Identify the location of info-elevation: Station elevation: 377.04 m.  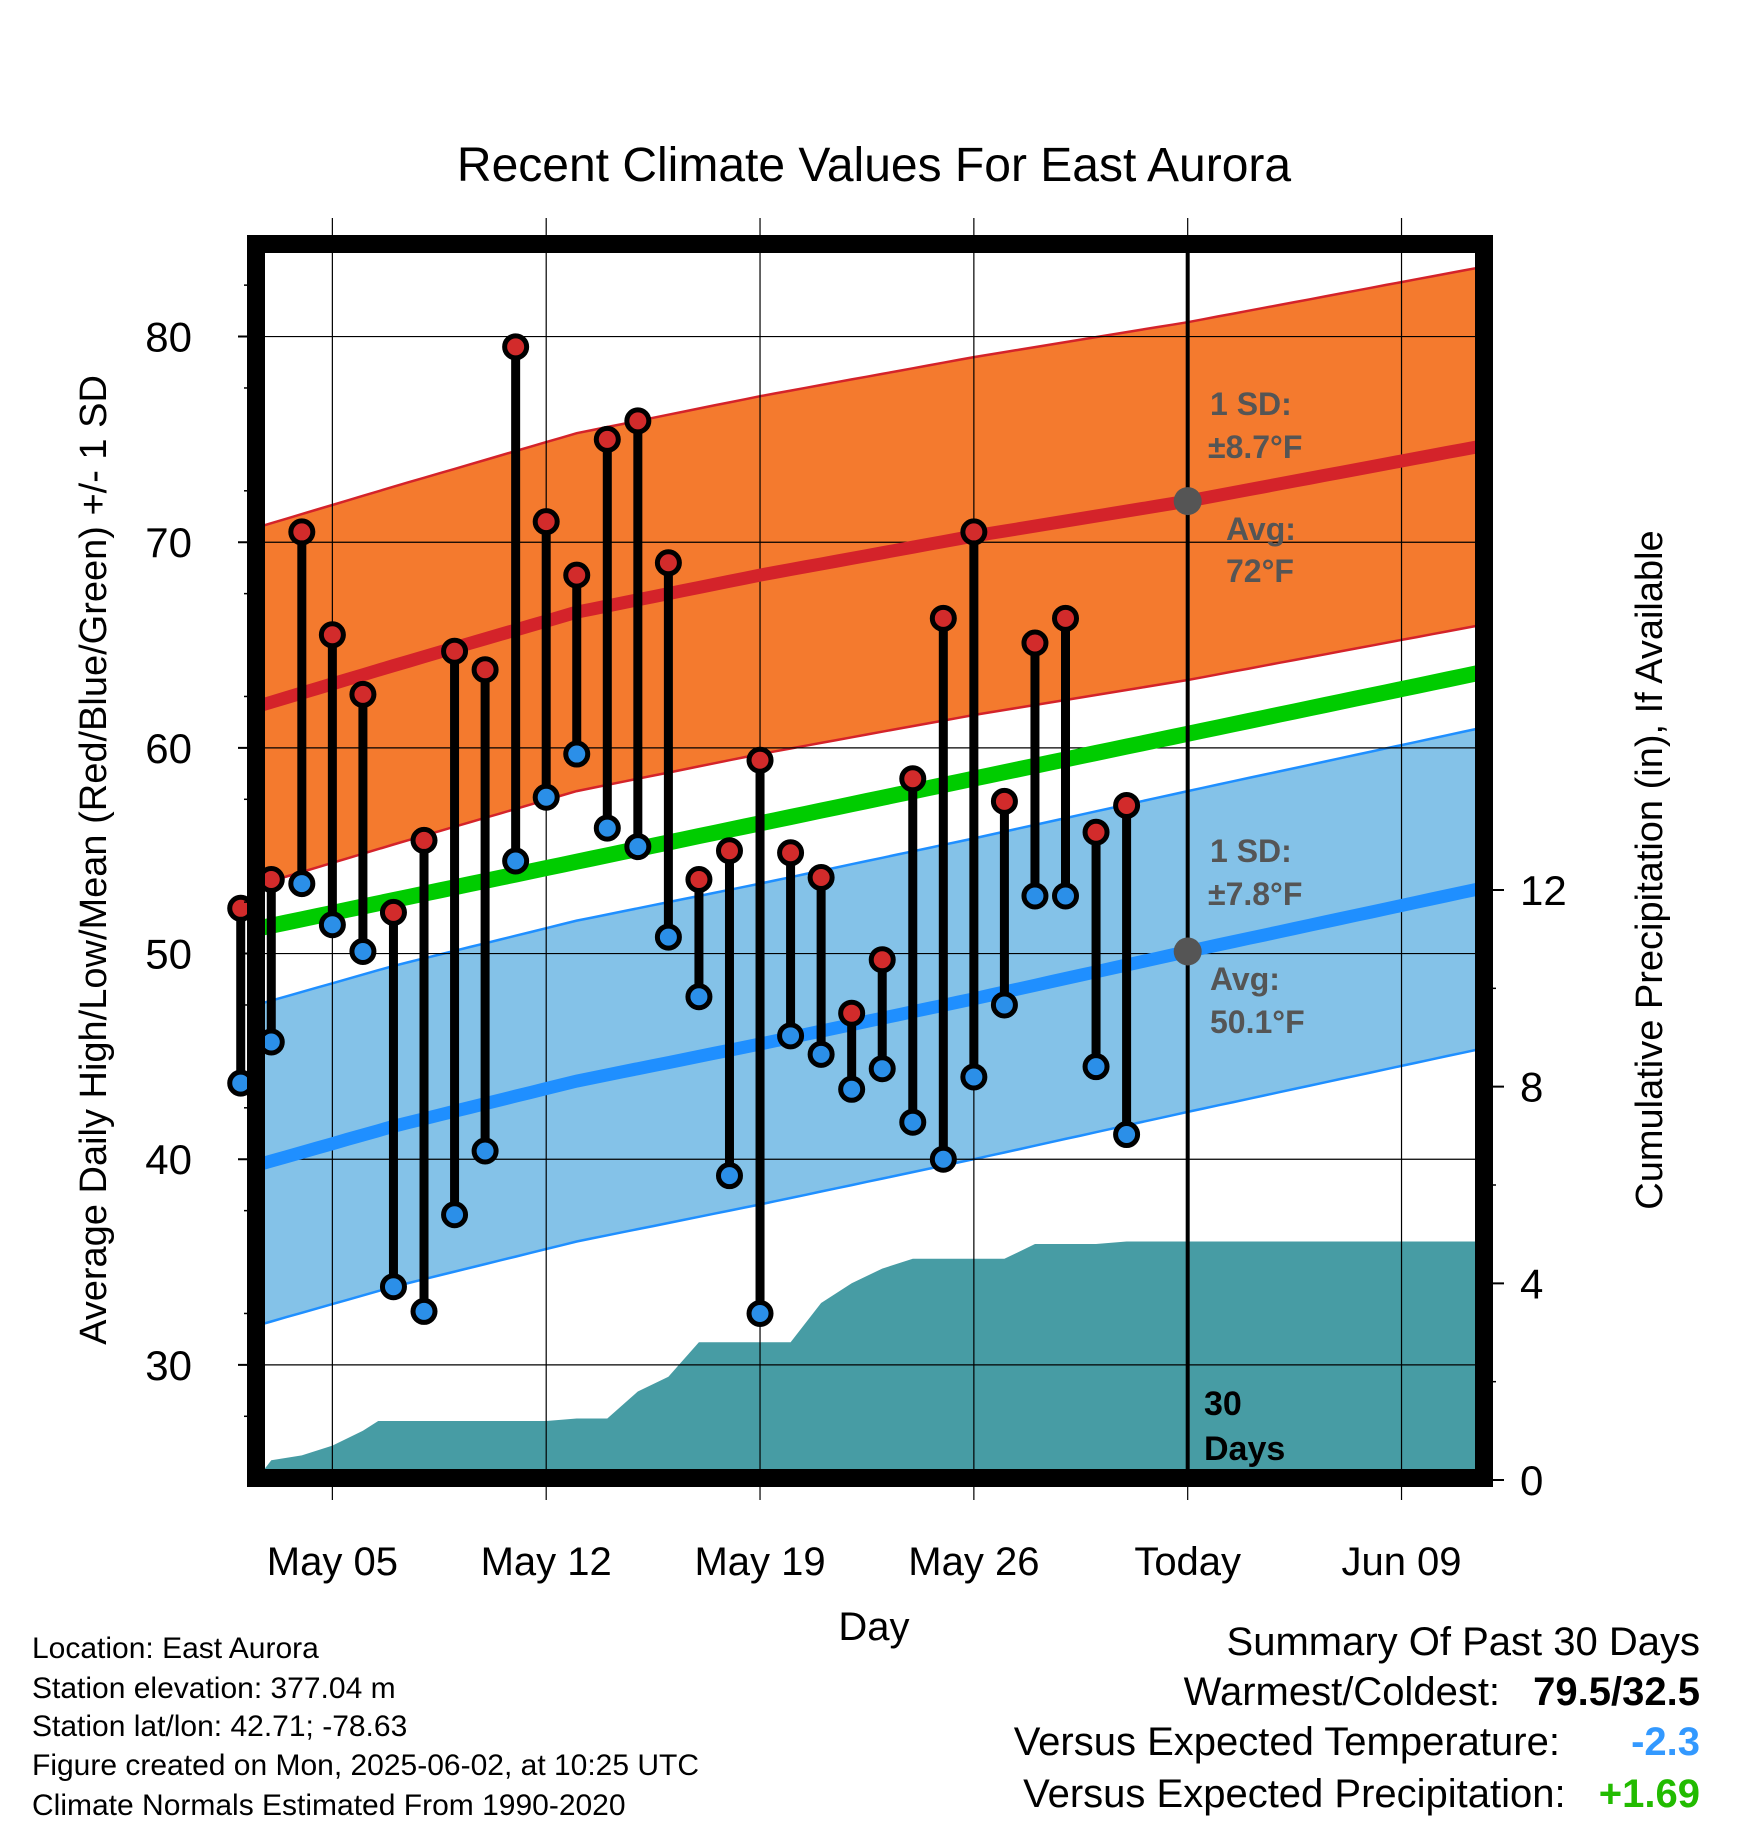
(214, 1688).